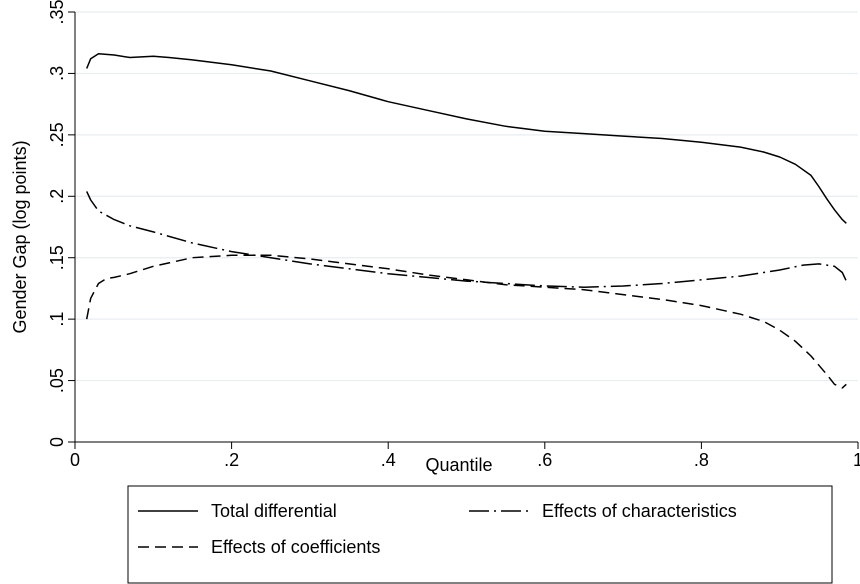  What do you see at coordinates (544, 460) in the screenshot?
I see `x-tick-label: .6` at bounding box center [544, 460].